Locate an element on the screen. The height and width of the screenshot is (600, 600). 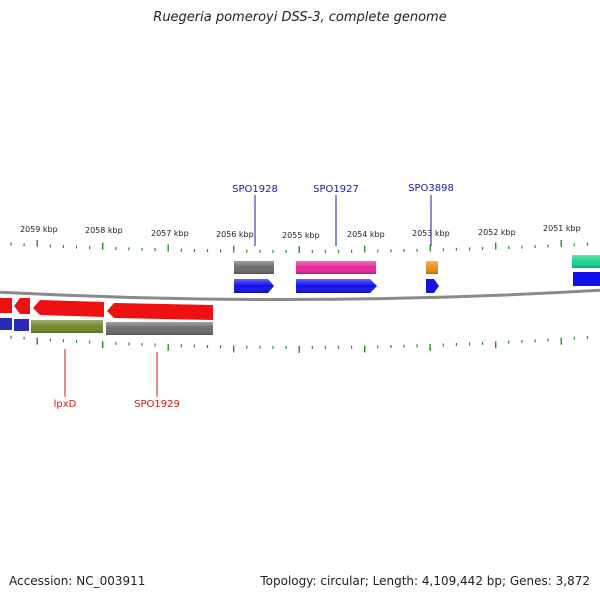
accession-text: Accession: NC_003911 is located at coordinates (77, 581).